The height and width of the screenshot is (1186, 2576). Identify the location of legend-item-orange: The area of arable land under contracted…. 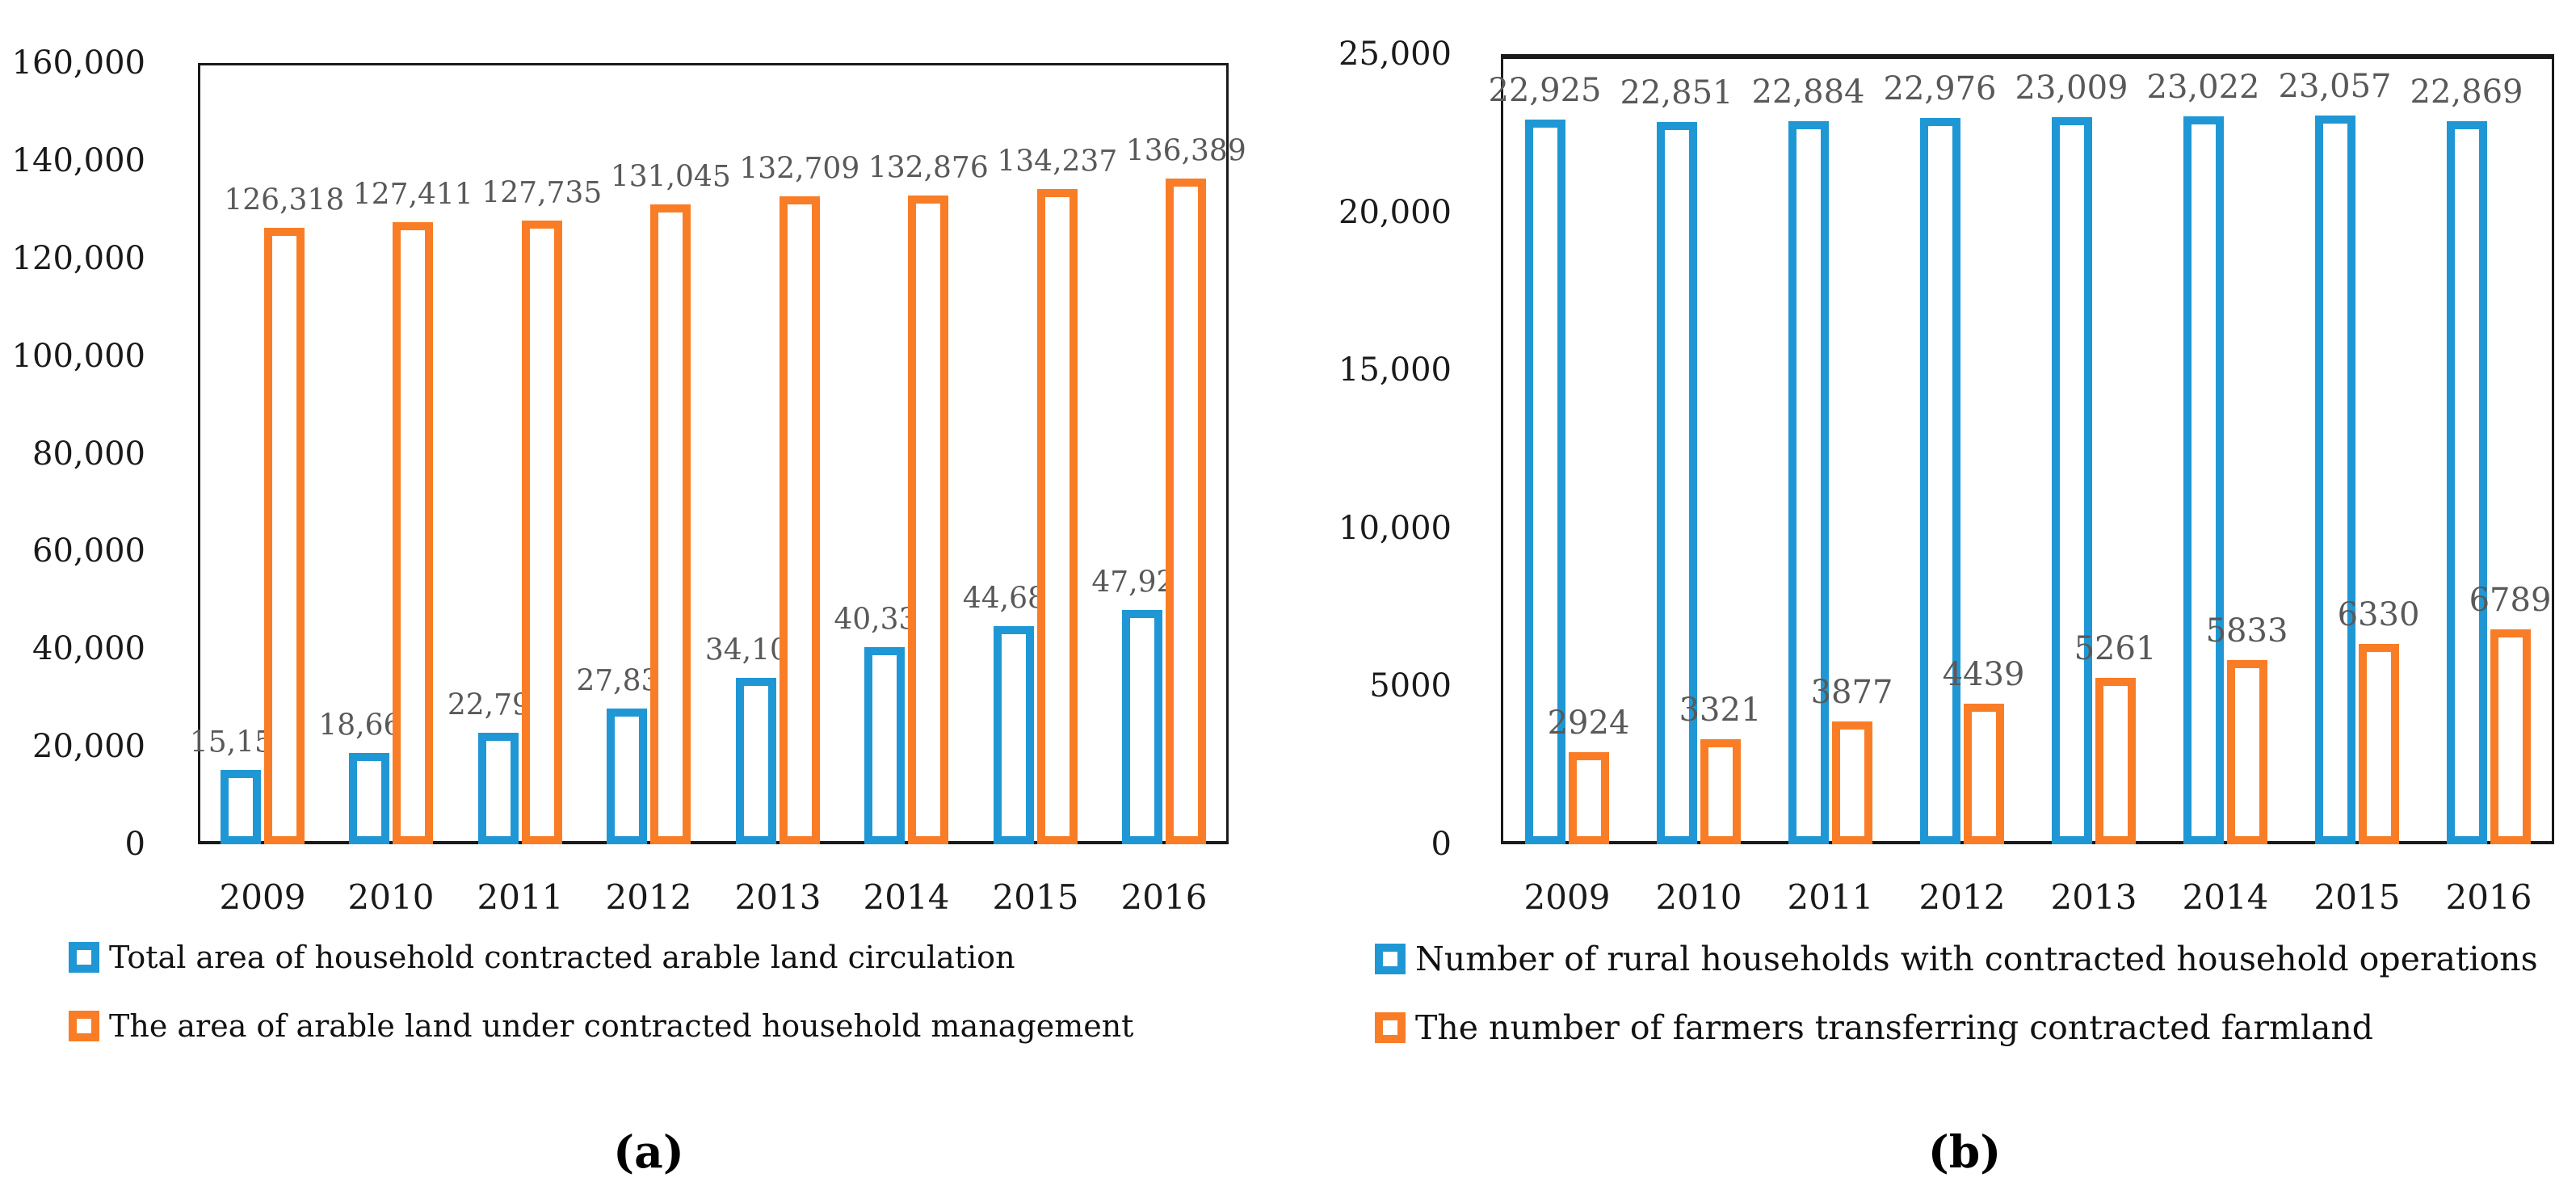
(601, 1026).